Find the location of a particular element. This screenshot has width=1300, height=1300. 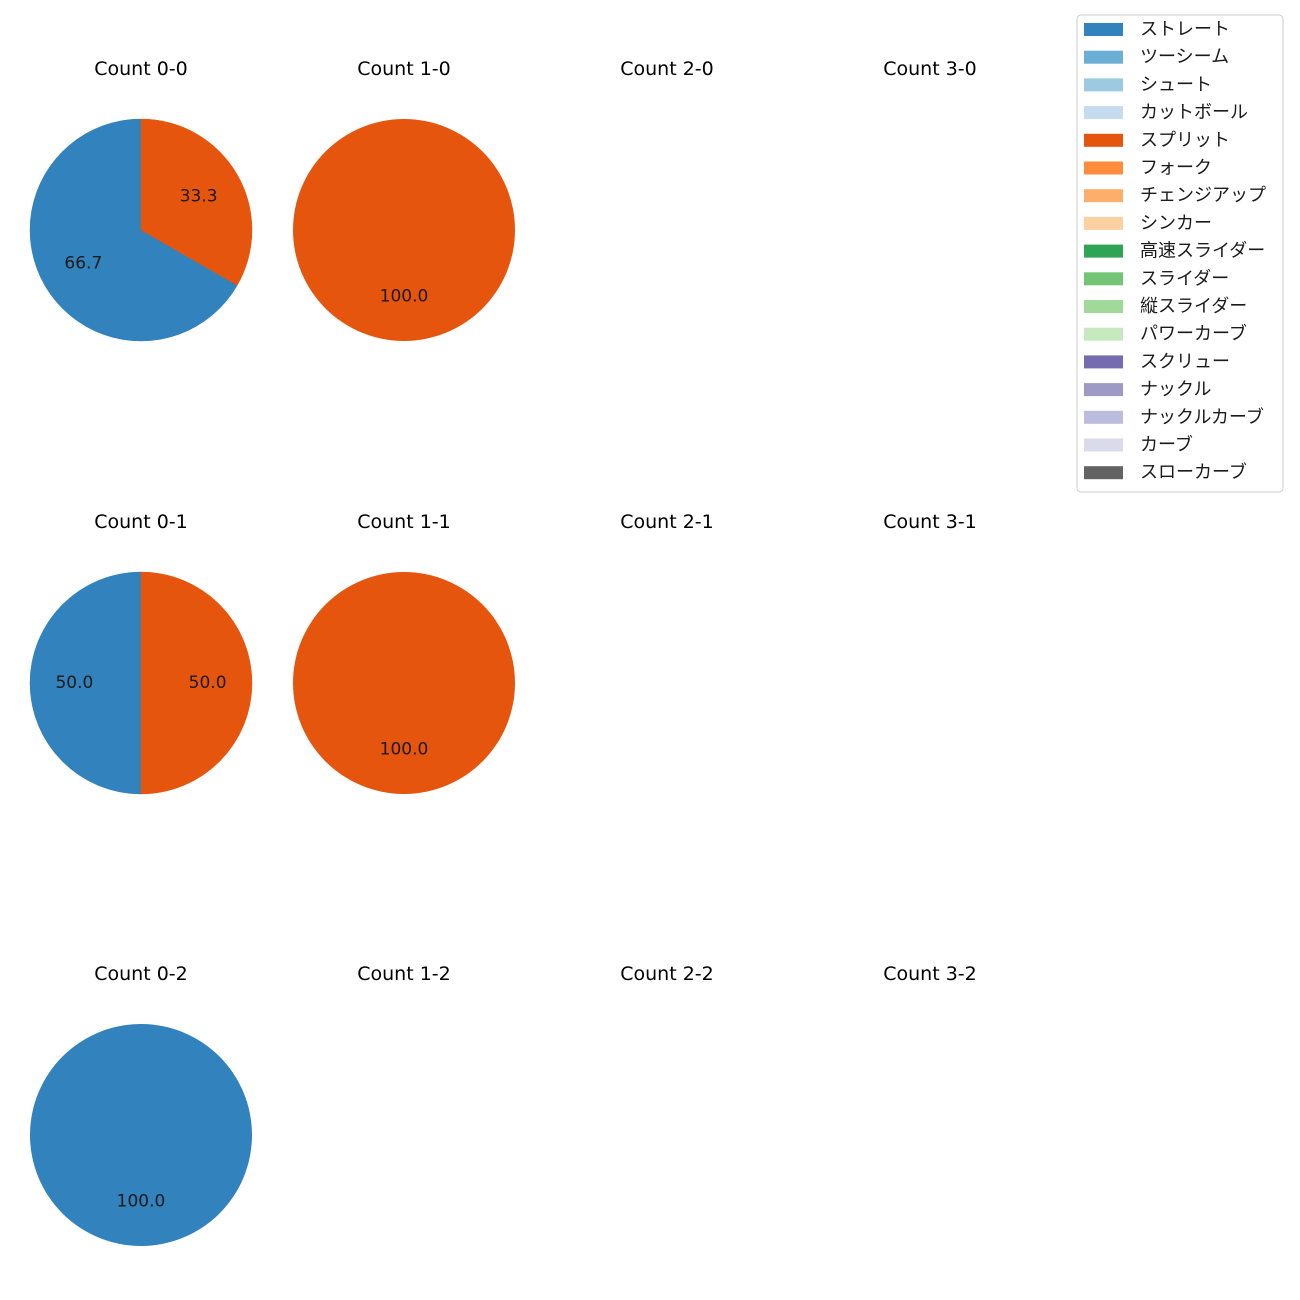

panel-title-count-2-0: Count 2-0 is located at coordinates (667, 69).